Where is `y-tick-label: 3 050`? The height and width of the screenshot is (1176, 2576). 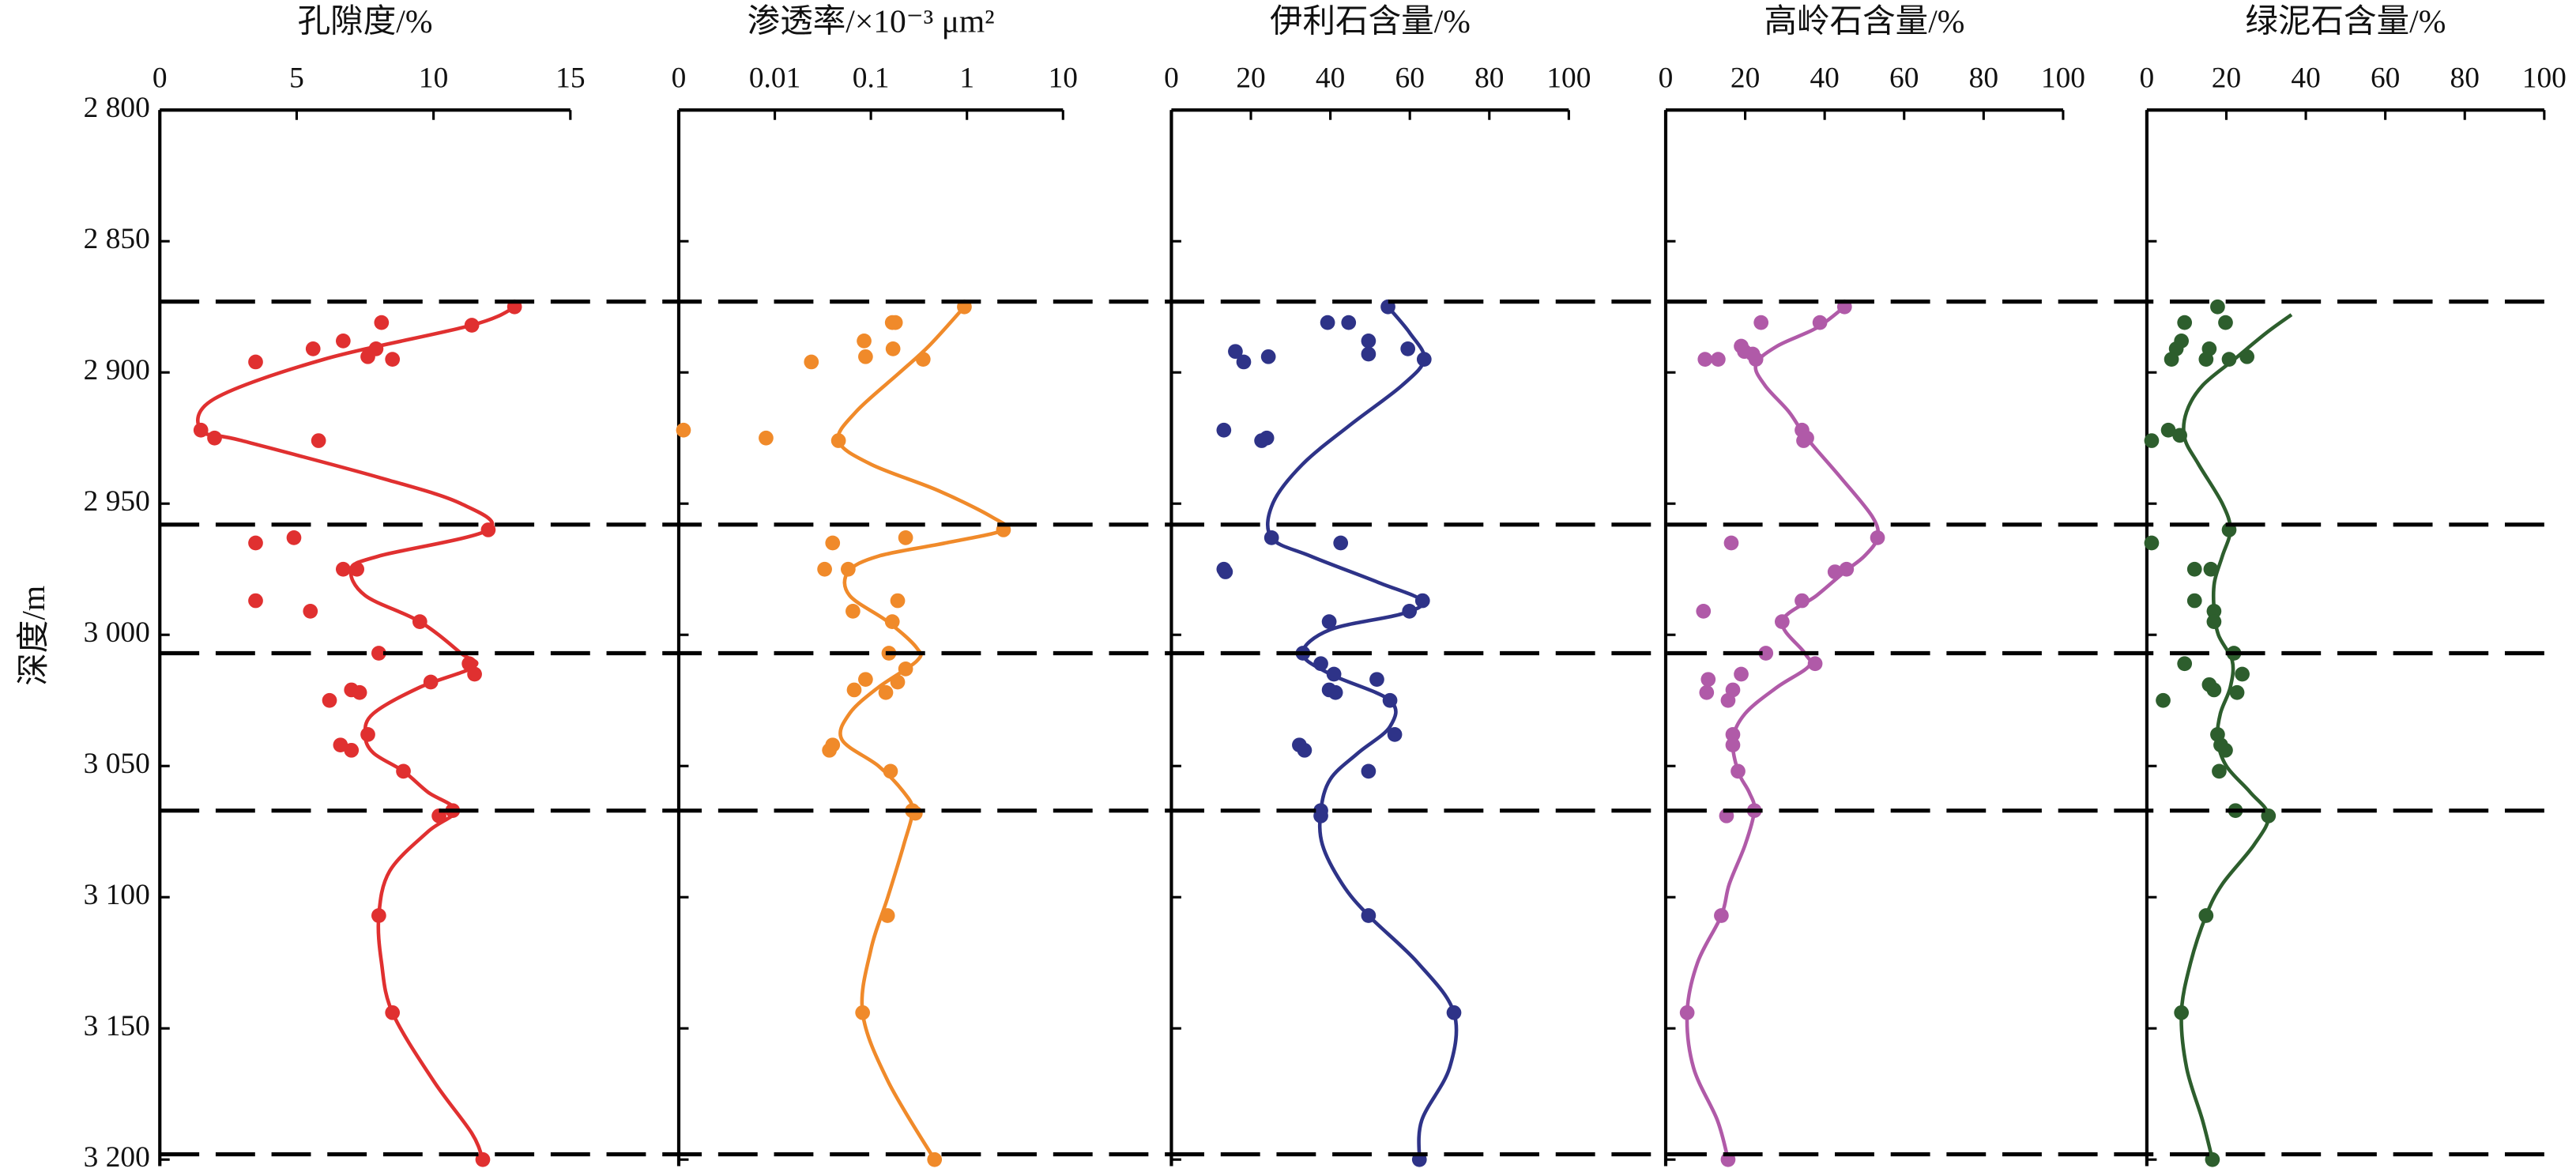
y-tick-label: 3 050 is located at coordinates (117, 764).